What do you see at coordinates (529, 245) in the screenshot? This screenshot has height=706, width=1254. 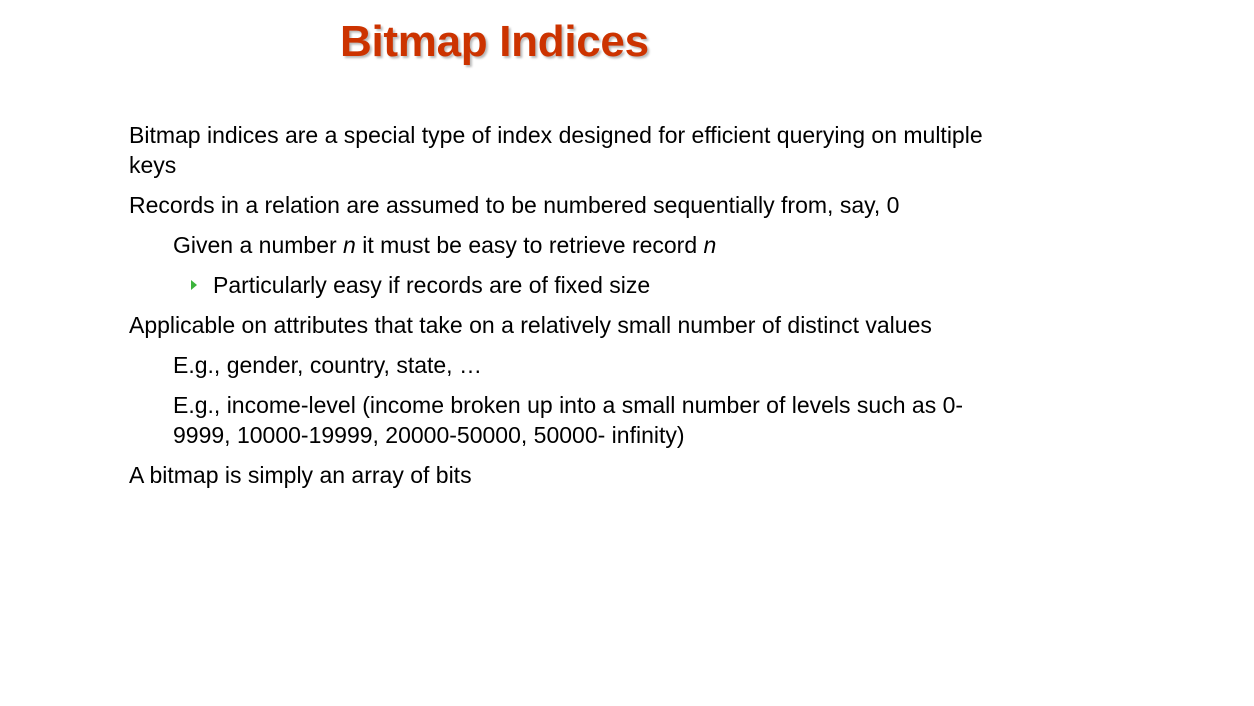 I see `text-segment: it must be easy to retrieve record` at bounding box center [529, 245].